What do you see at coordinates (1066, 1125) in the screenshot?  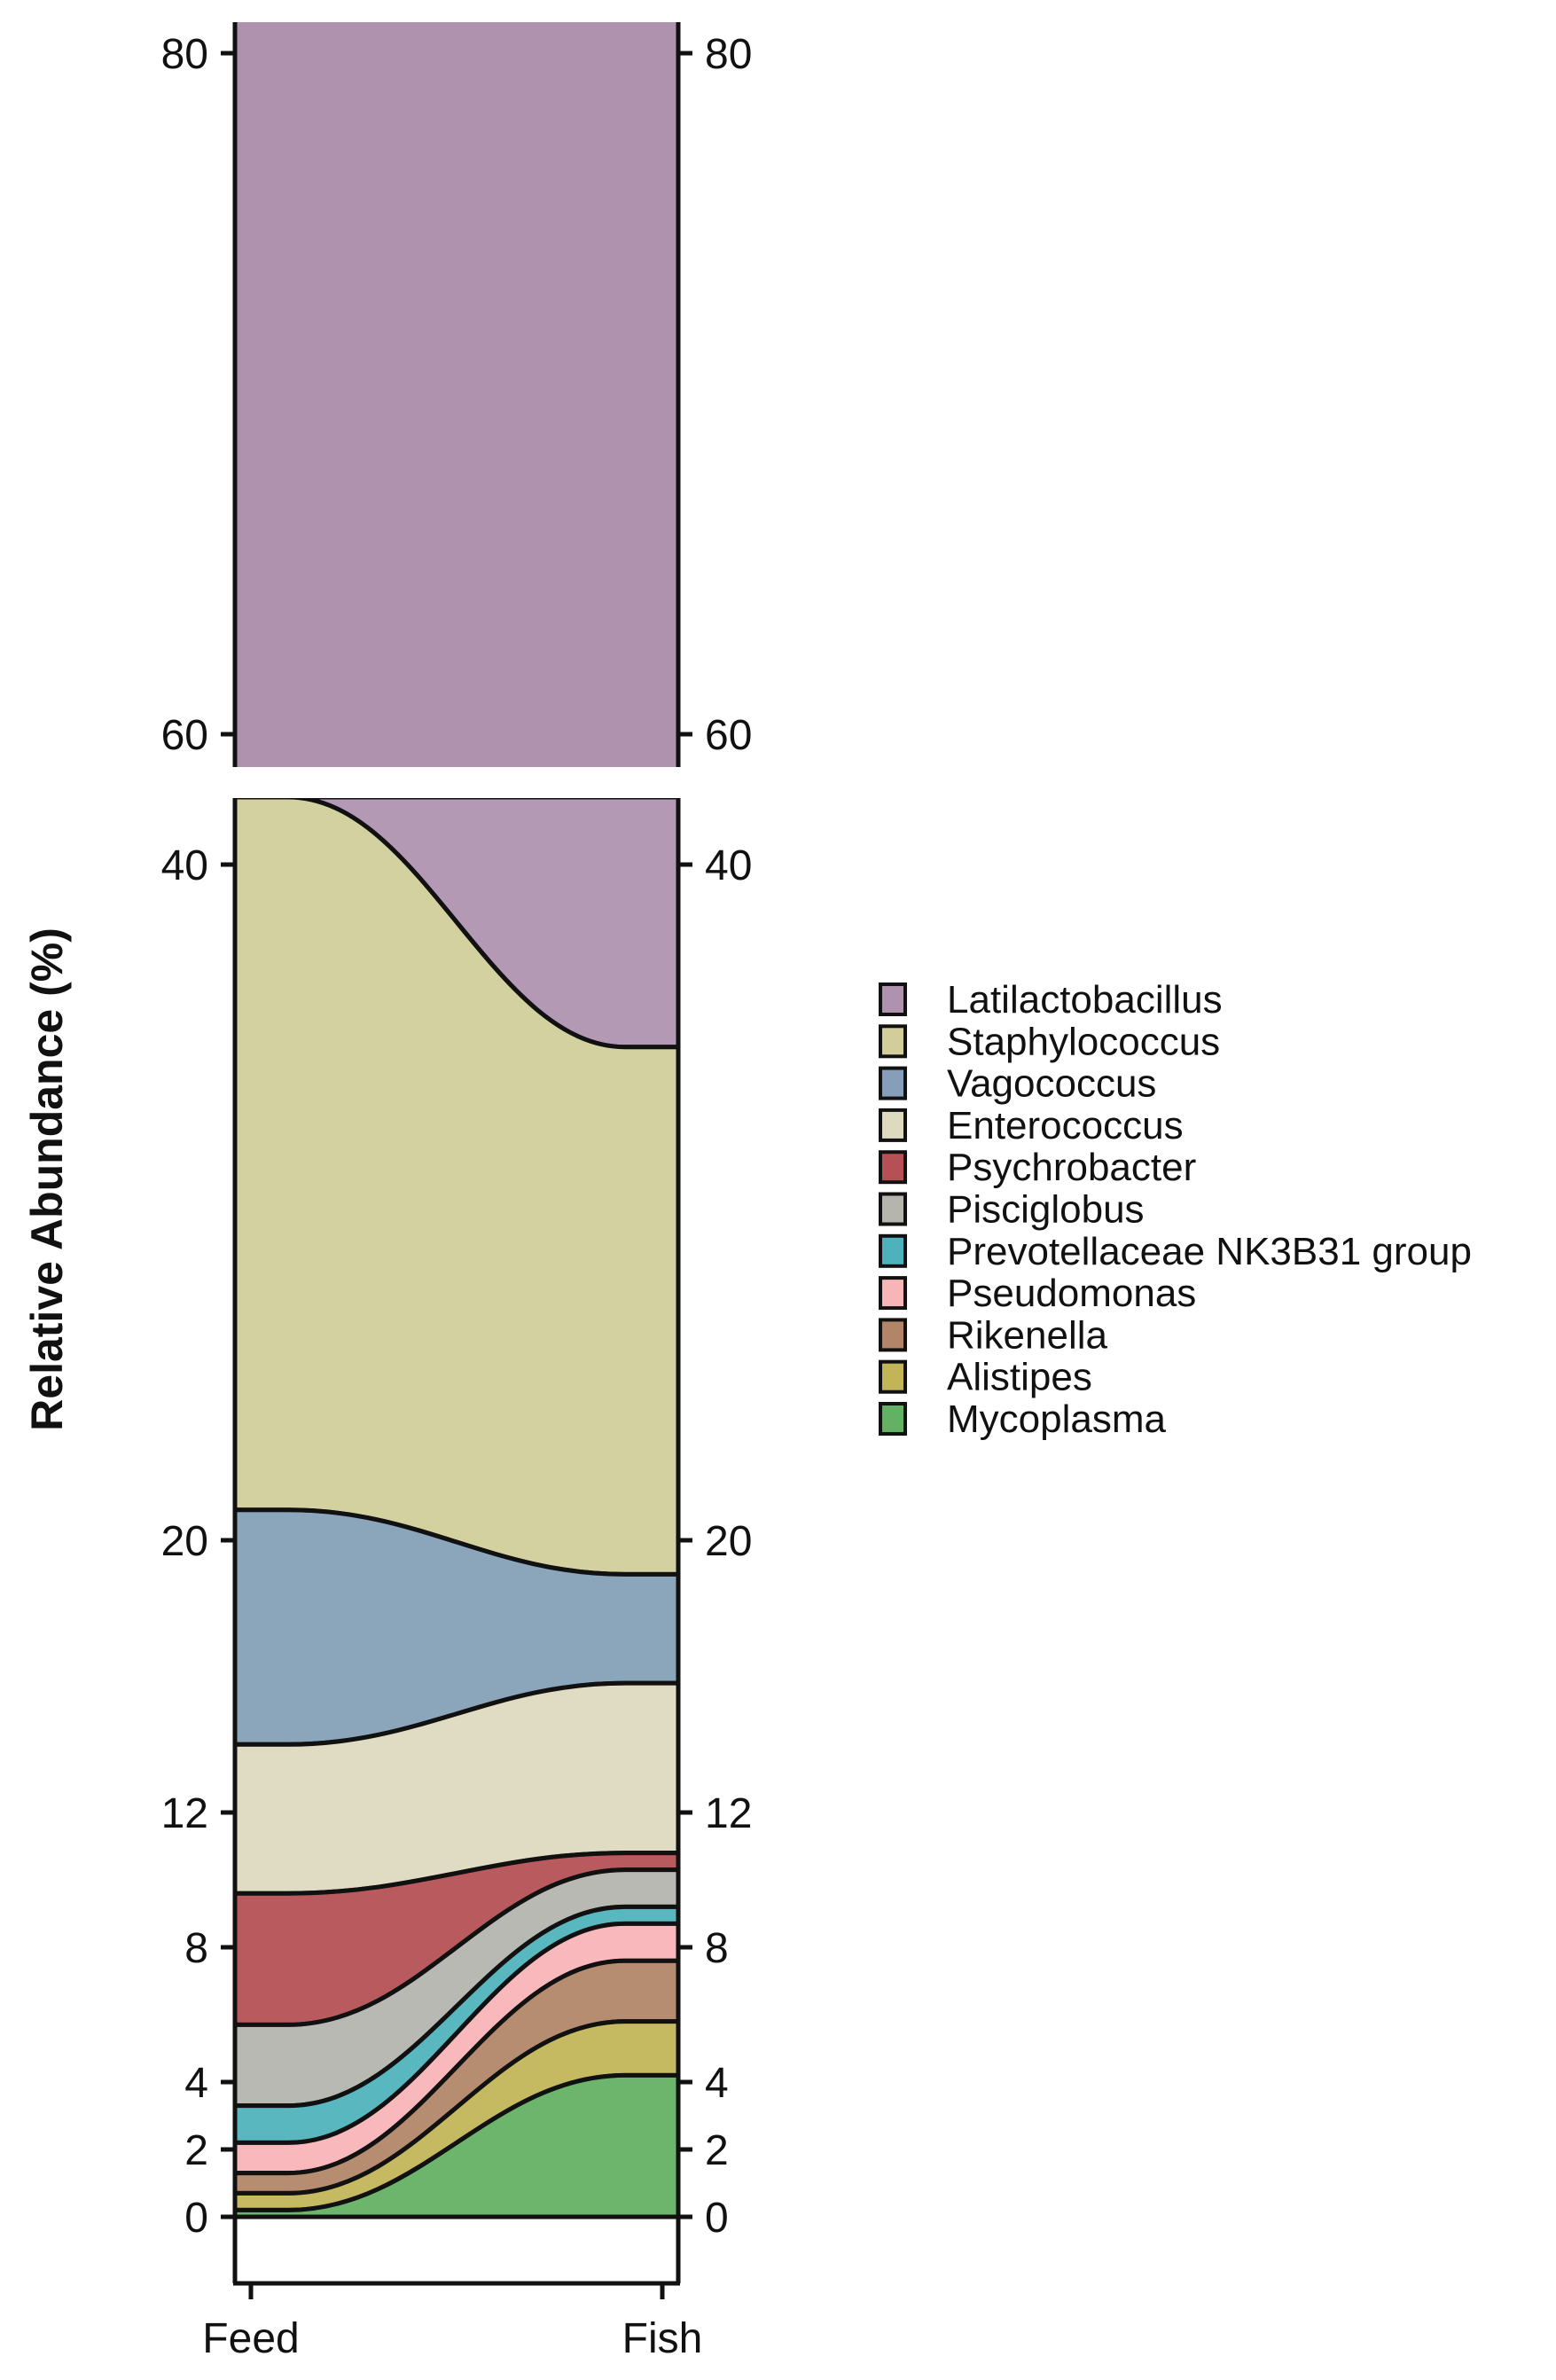 I see `legend-label-enterococcus: Enterococcus` at bounding box center [1066, 1125].